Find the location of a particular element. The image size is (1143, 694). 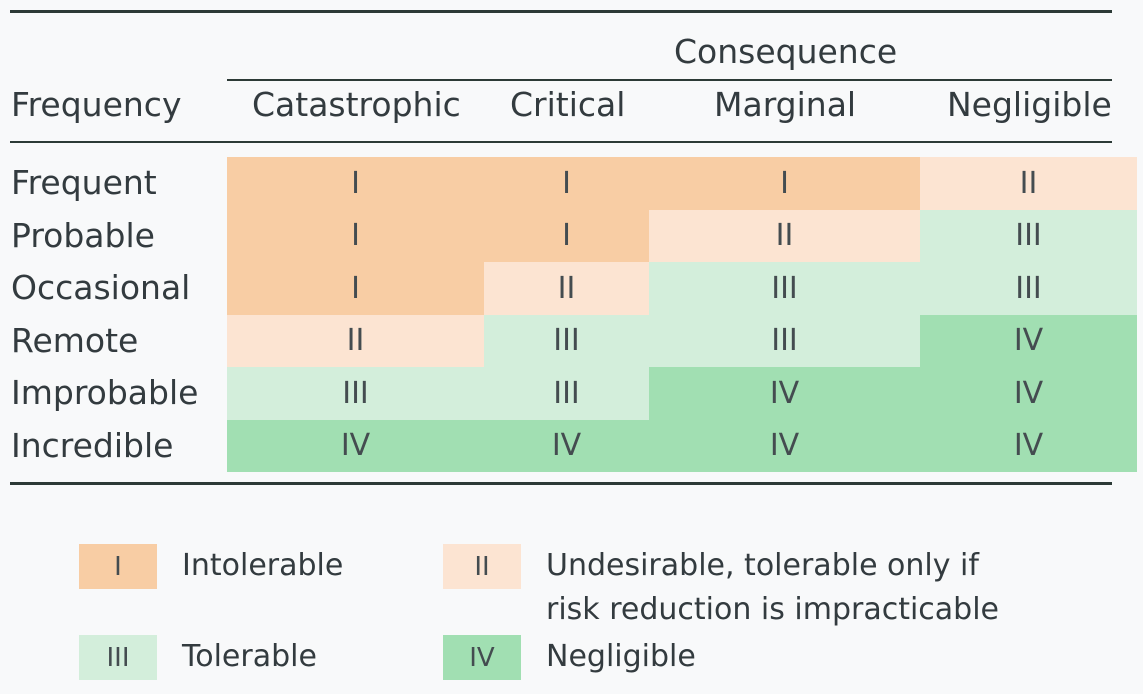

column-header-catastrophic: Catastrophic is located at coordinates (356, 104).